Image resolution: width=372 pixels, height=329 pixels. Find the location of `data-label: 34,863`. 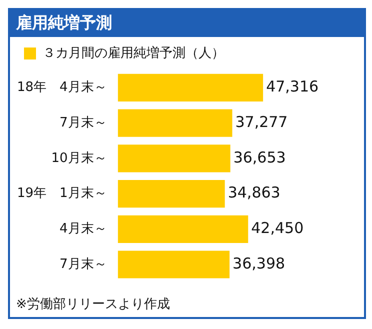

data-label: 34,863 is located at coordinates (254, 193).